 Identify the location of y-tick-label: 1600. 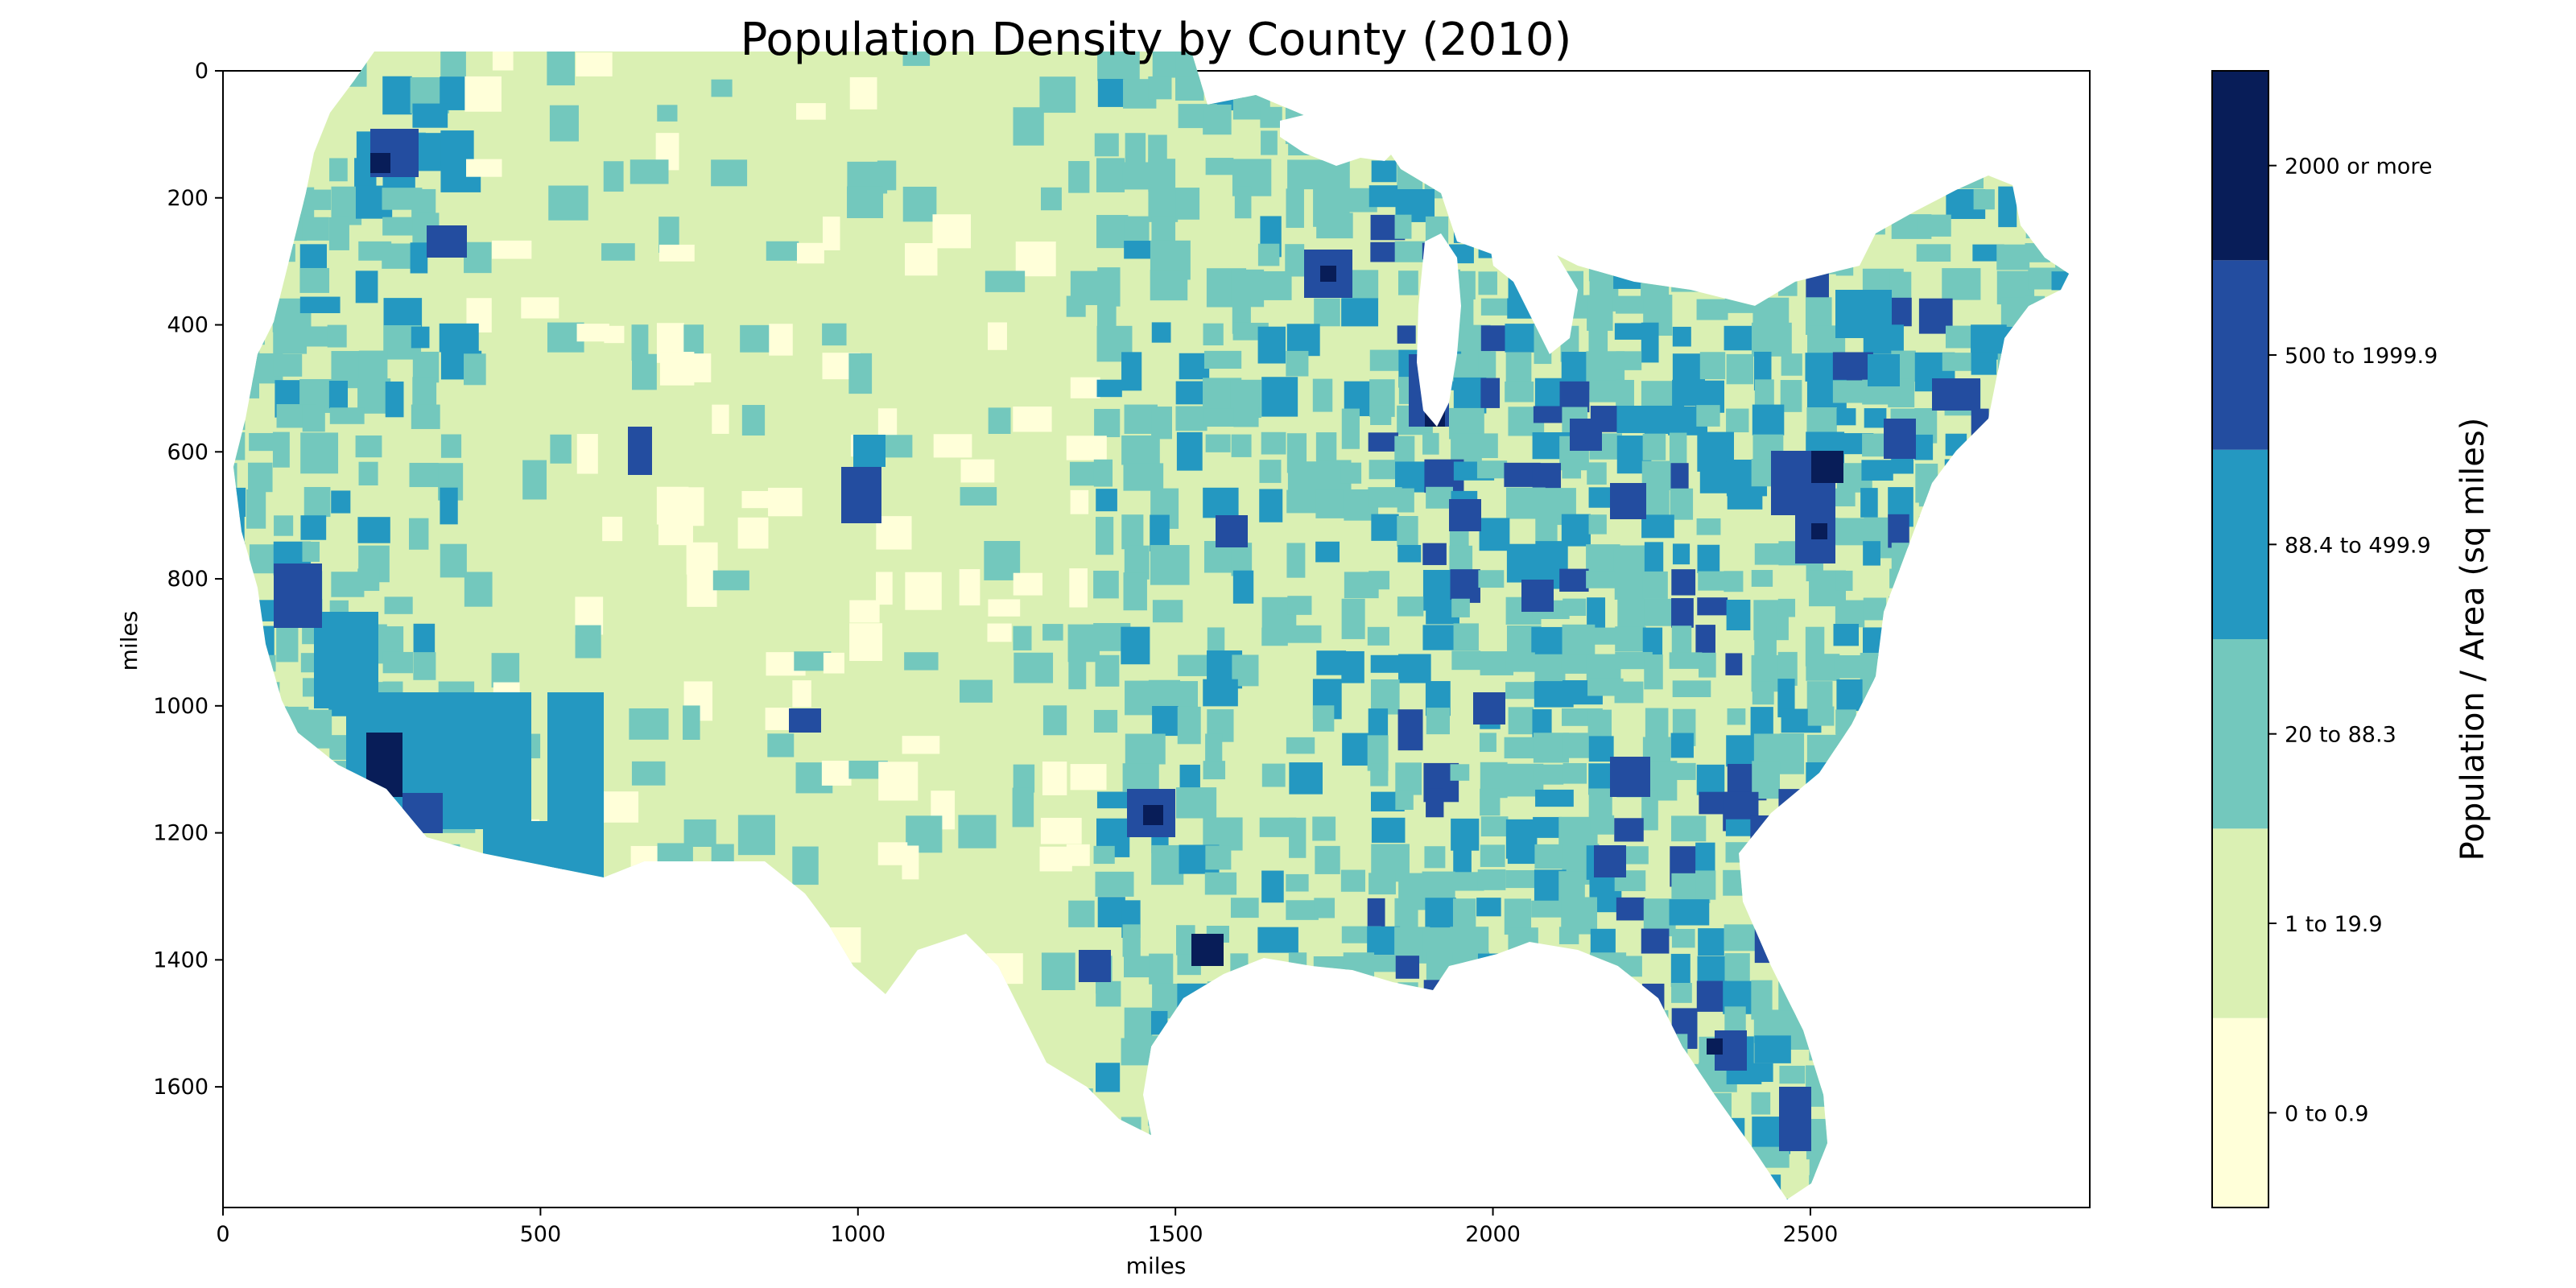
(180, 1087).